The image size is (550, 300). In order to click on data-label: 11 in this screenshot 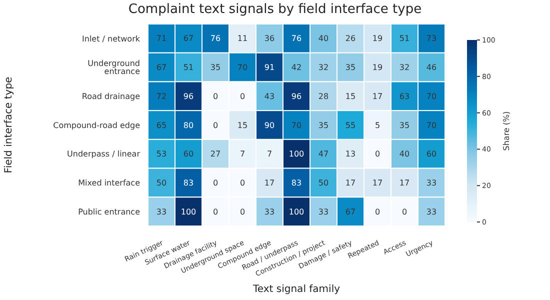, I will do `click(242, 39)`.